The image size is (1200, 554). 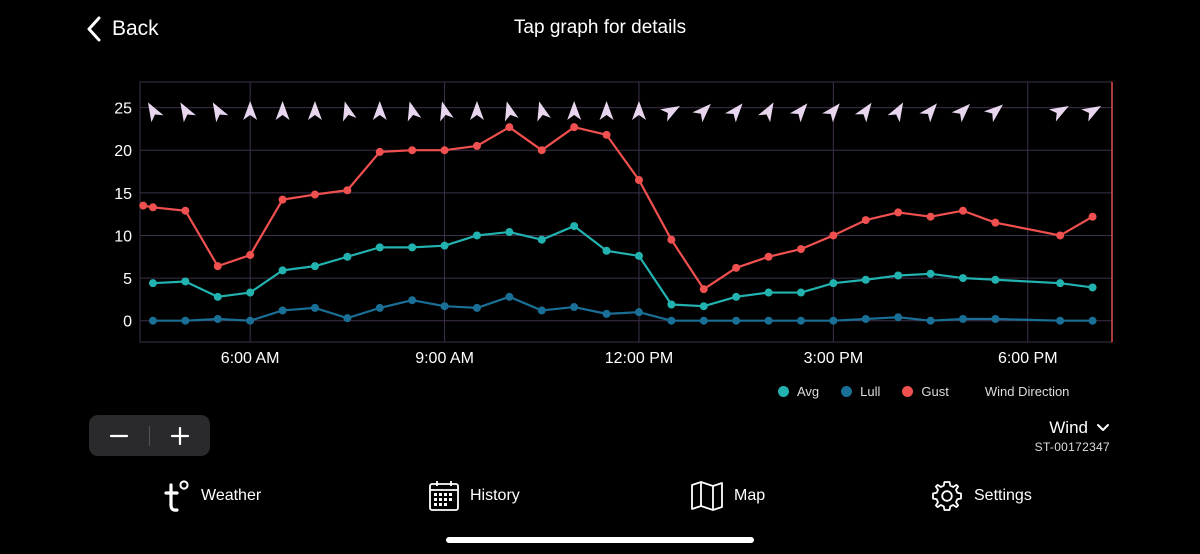 What do you see at coordinates (925, 391) in the screenshot?
I see `legend-item-gust: Gust` at bounding box center [925, 391].